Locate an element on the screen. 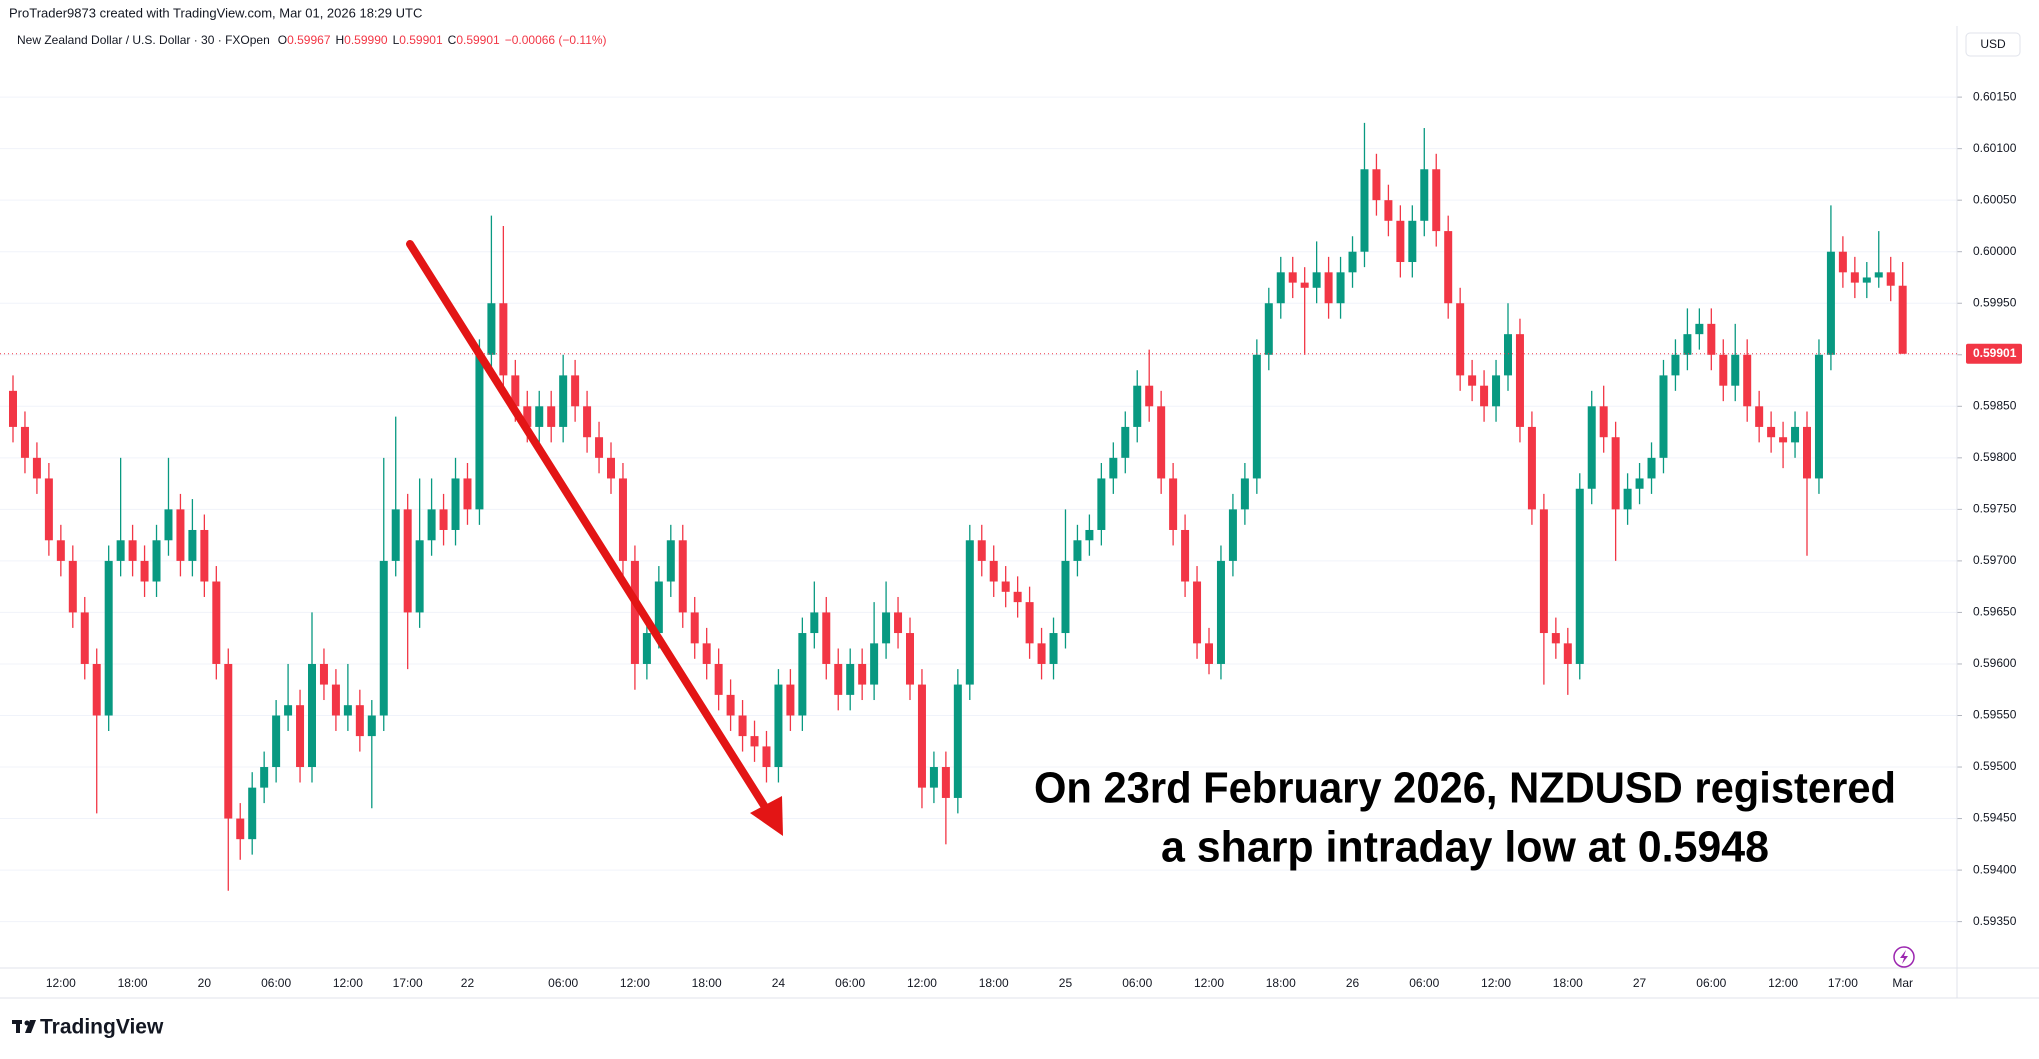  y-tick-label: 0.59600 is located at coordinates (1995, 663).